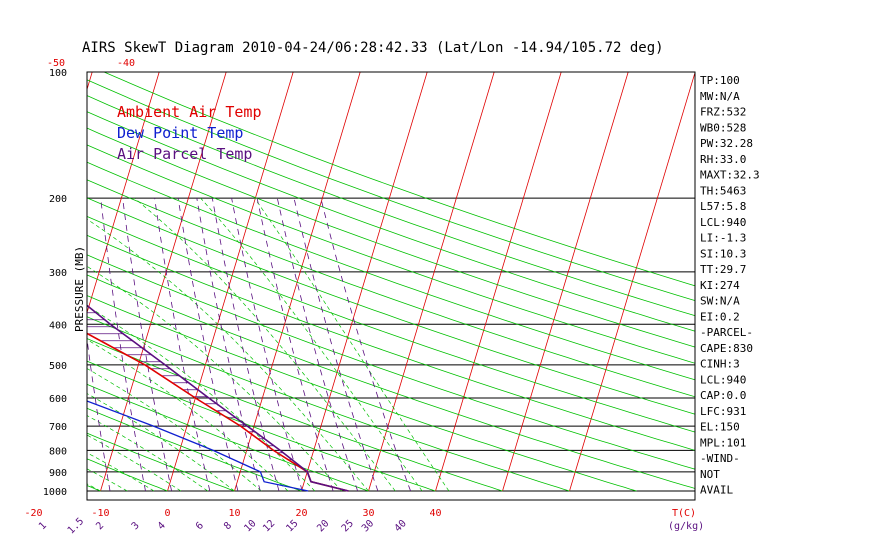 Image resolution: width=870 pixels, height=560 pixels. What do you see at coordinates (723, 411) in the screenshot?
I see `index-label: LFC:931` at bounding box center [723, 411].